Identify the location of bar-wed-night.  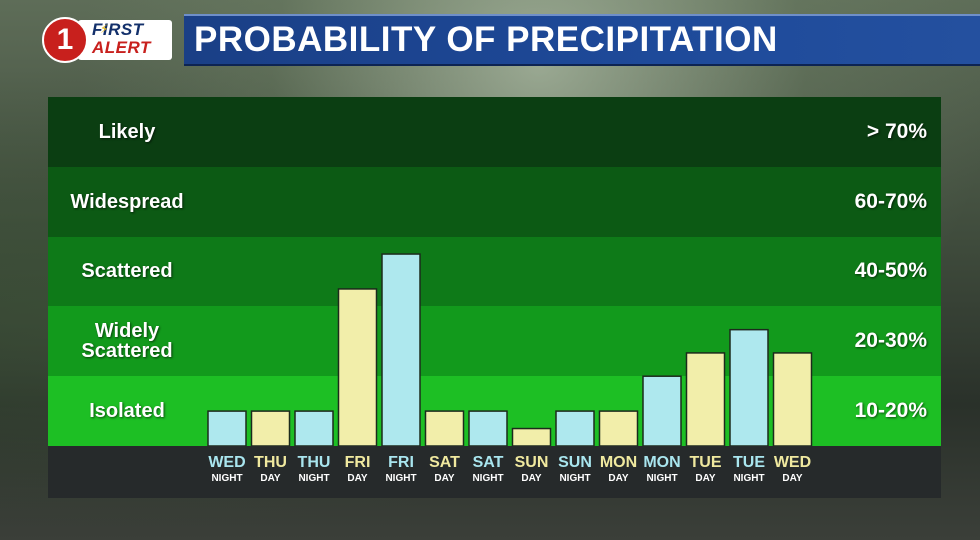
(227, 428).